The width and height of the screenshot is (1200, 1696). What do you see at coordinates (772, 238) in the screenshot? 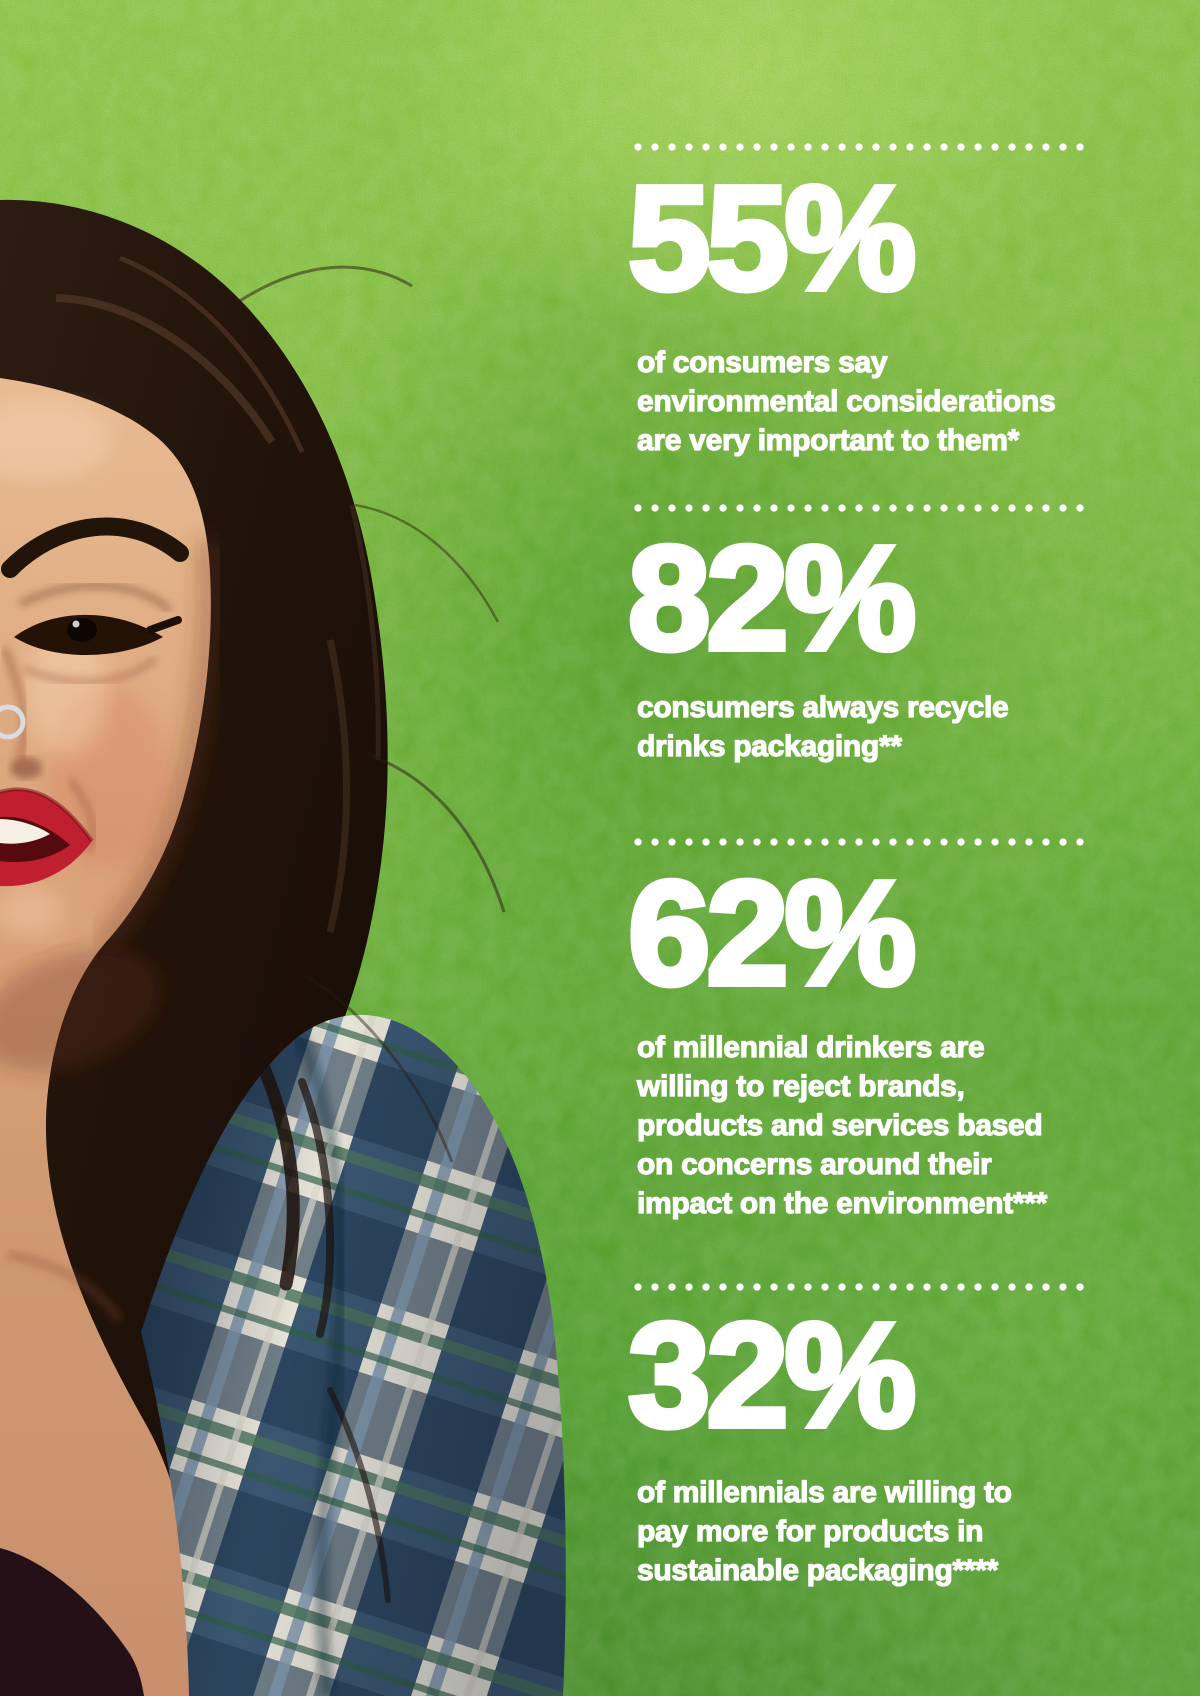
I see `stat-value: 55%` at bounding box center [772, 238].